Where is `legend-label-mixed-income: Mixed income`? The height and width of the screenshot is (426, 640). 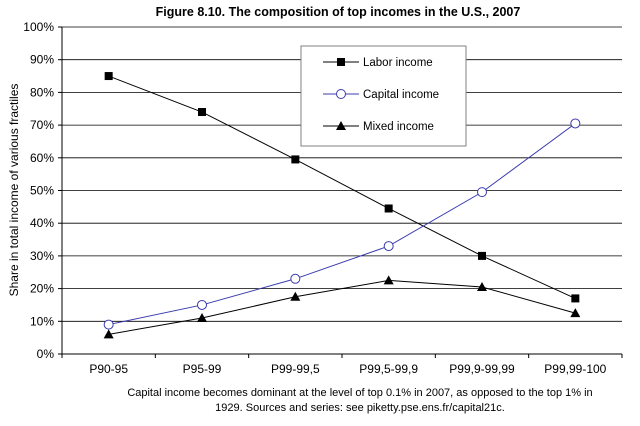
legend-label-mixed-income: Mixed income is located at coordinates (398, 127).